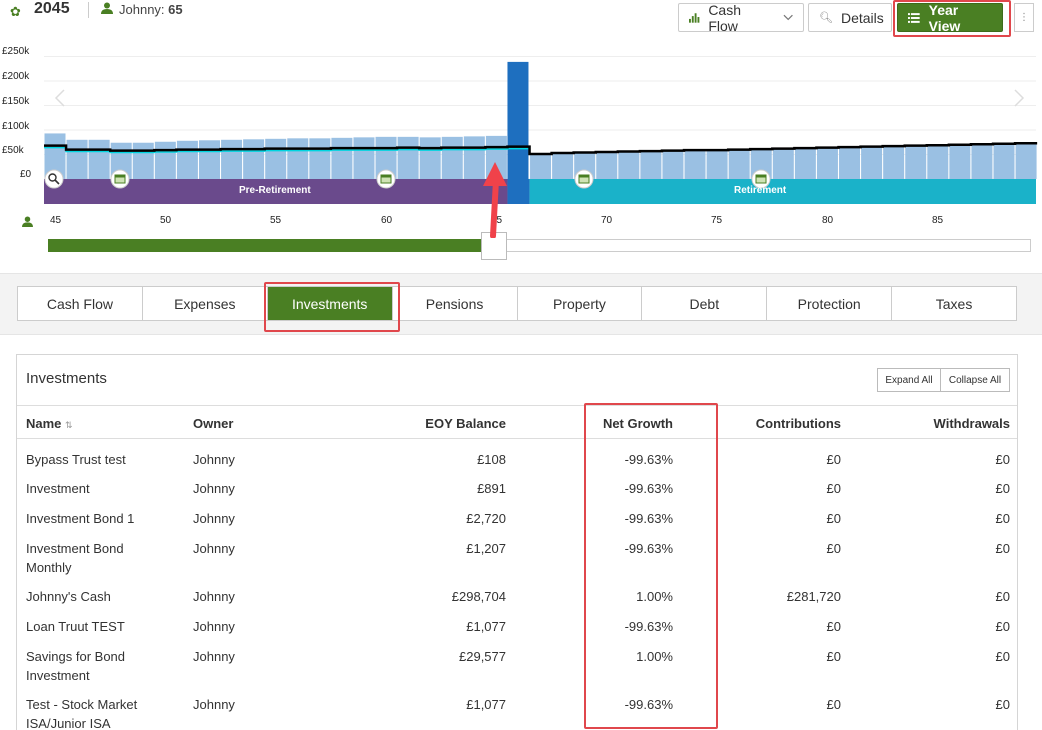 This screenshot has height=730, width=1042. Describe the element at coordinates (580, 303) in the screenshot. I see `tab-property: Property` at that location.